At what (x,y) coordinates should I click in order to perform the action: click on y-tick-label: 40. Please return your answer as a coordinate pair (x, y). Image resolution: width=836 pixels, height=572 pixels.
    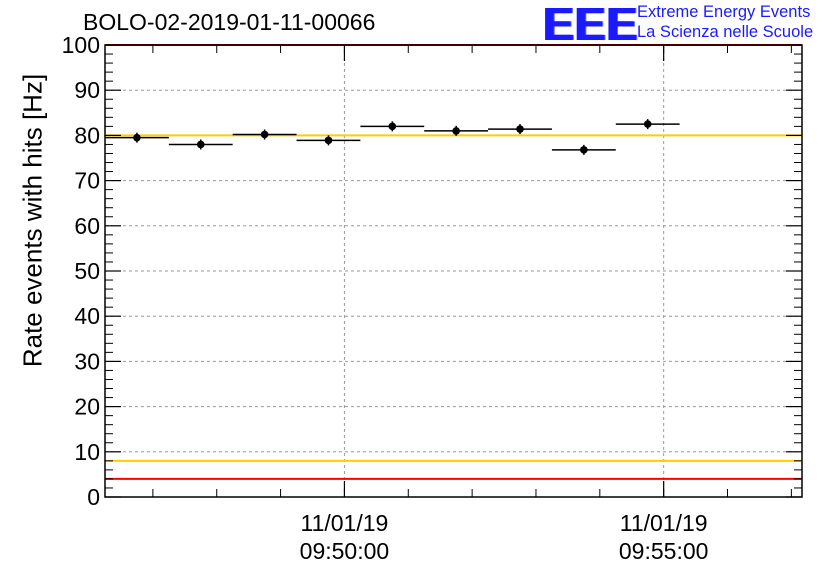
    Looking at the image, I should click on (87, 316).